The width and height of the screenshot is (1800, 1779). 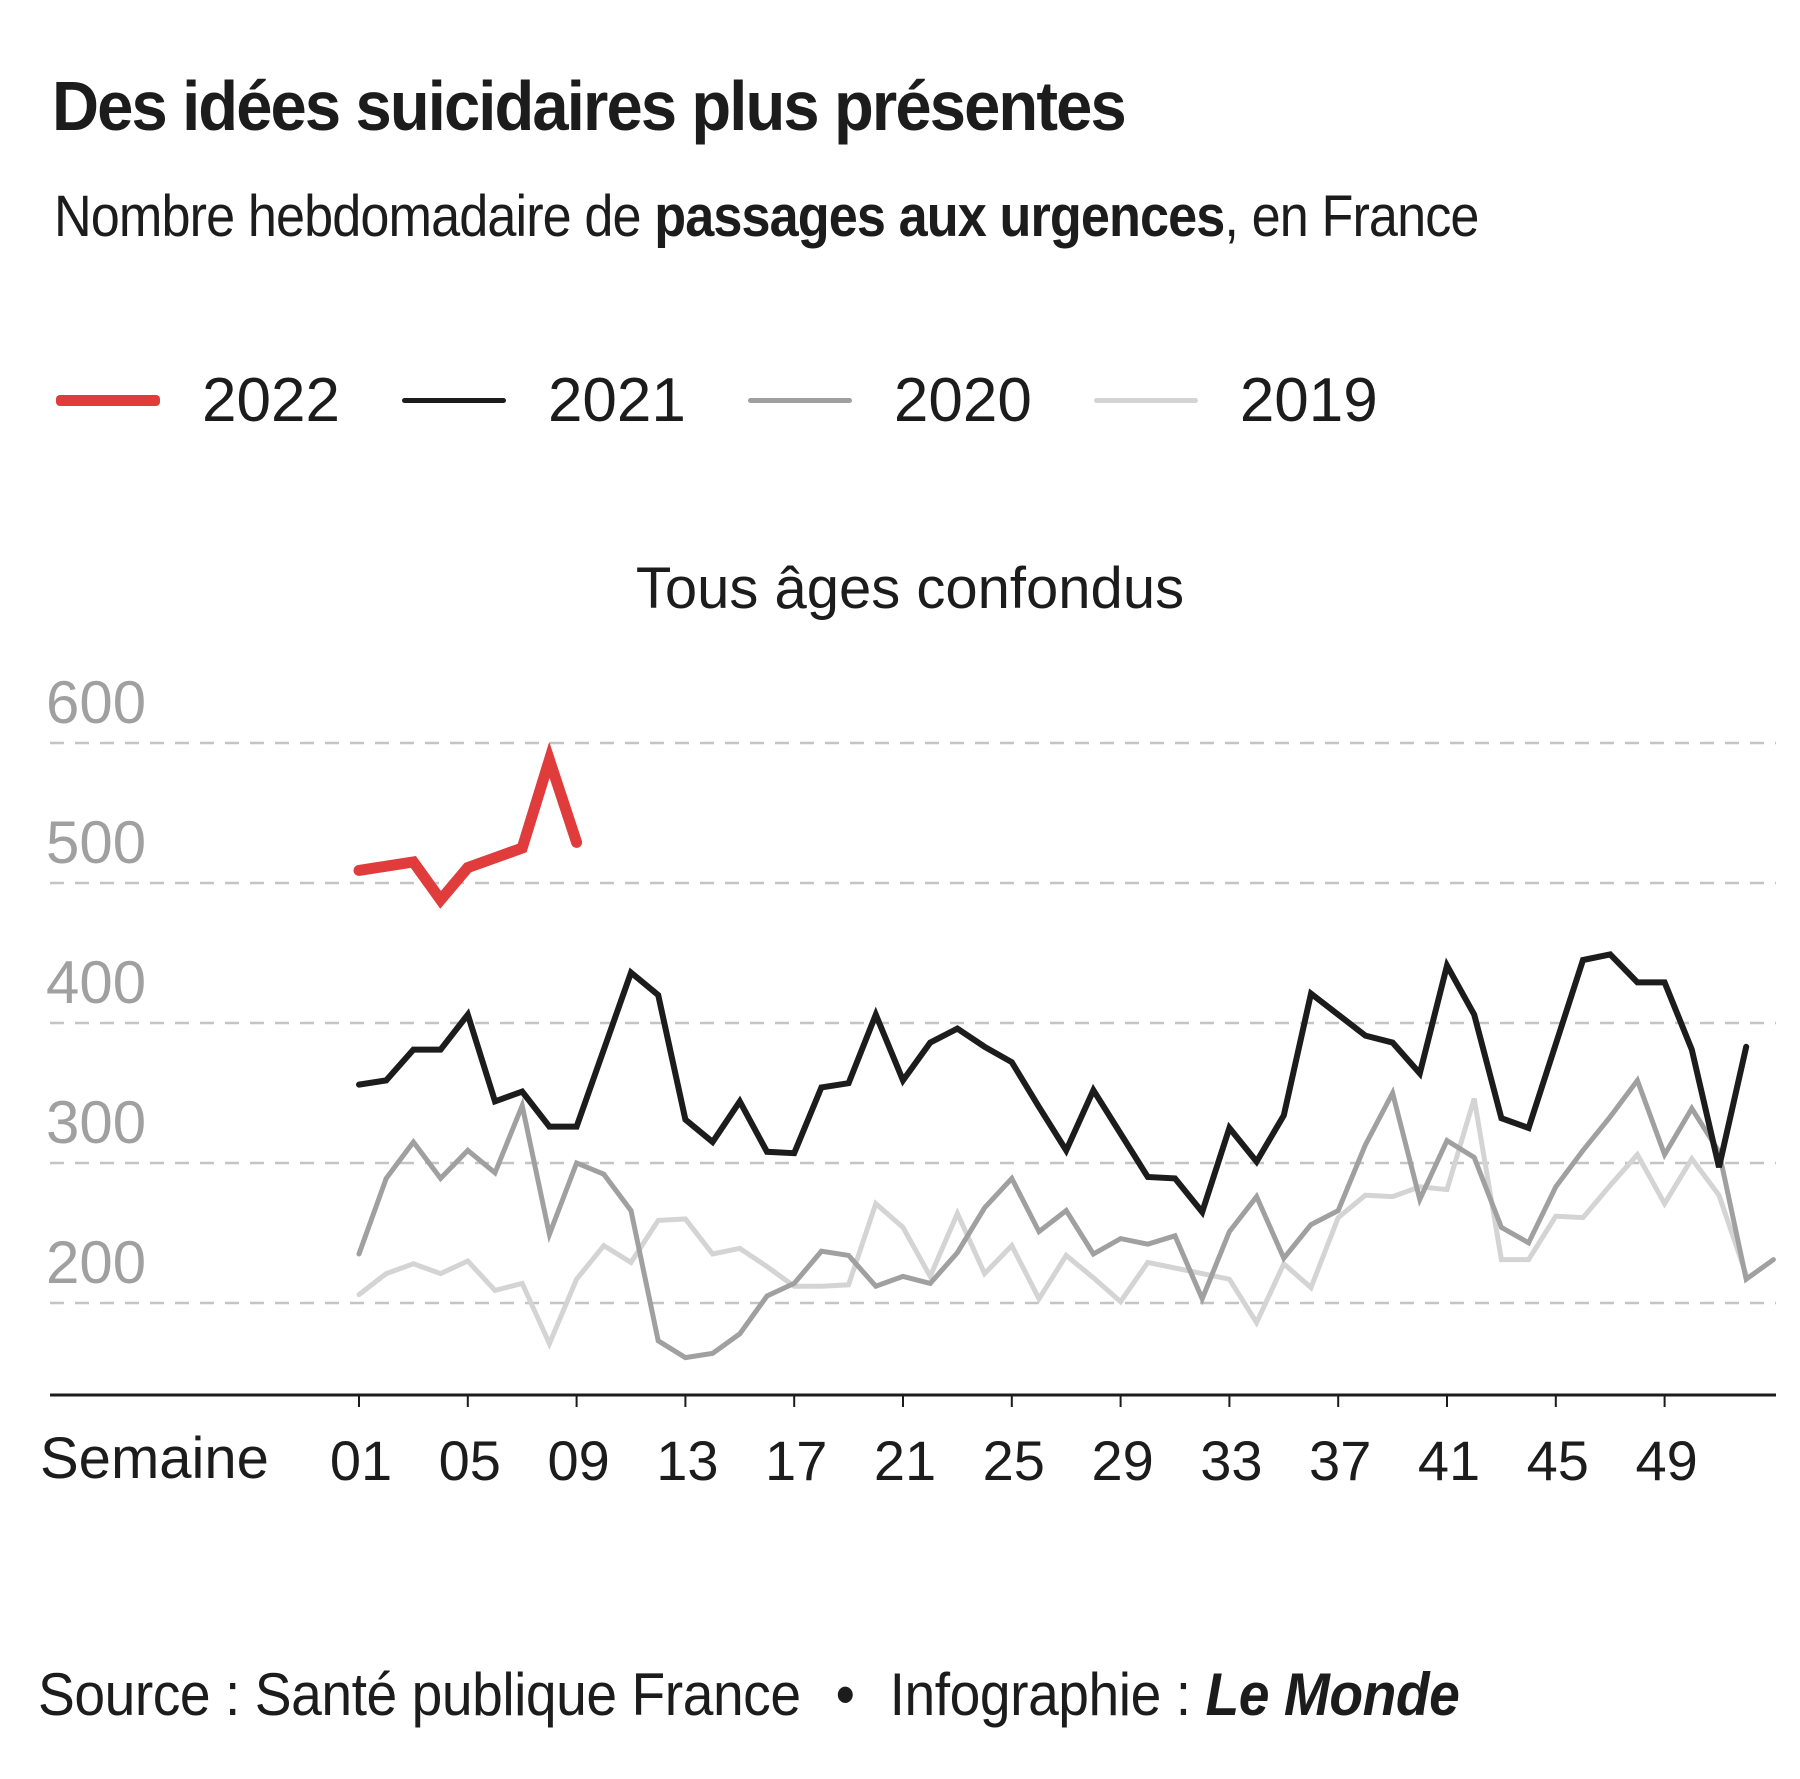 I want to click on legend-item-2022: 2022, so click(x=198, y=400).